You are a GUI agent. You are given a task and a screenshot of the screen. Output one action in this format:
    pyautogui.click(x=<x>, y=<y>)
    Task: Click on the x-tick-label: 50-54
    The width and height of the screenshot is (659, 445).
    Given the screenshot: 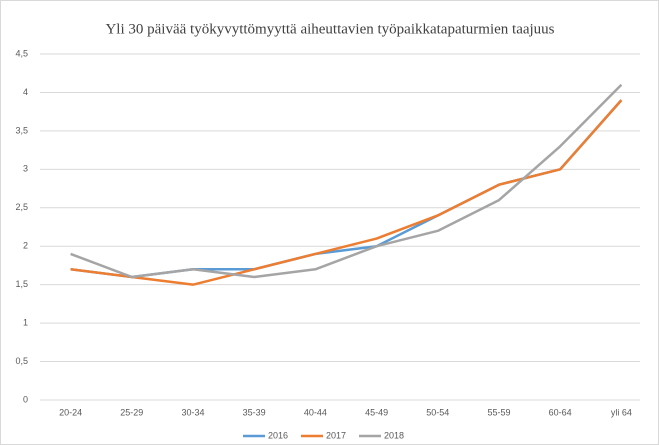 What is the action you would take?
    pyautogui.click(x=437, y=412)
    